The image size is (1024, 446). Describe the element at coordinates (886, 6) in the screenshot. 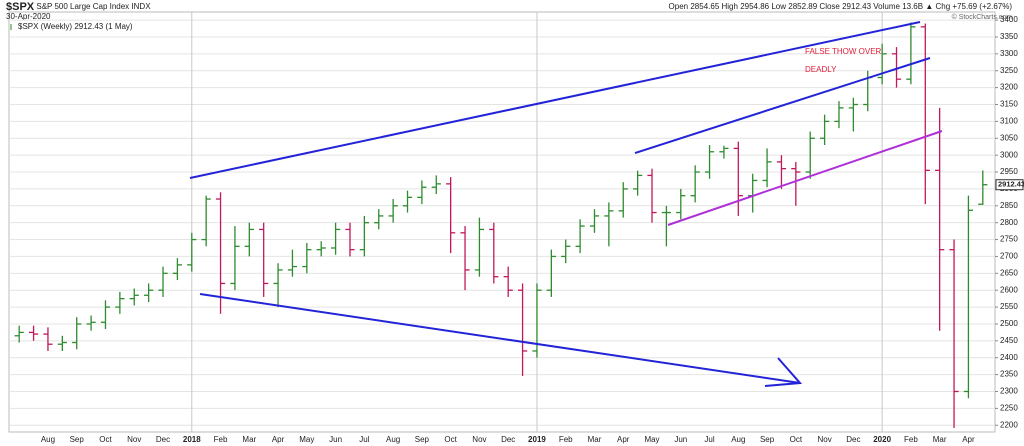

I see `stat-label: Volume` at that location.